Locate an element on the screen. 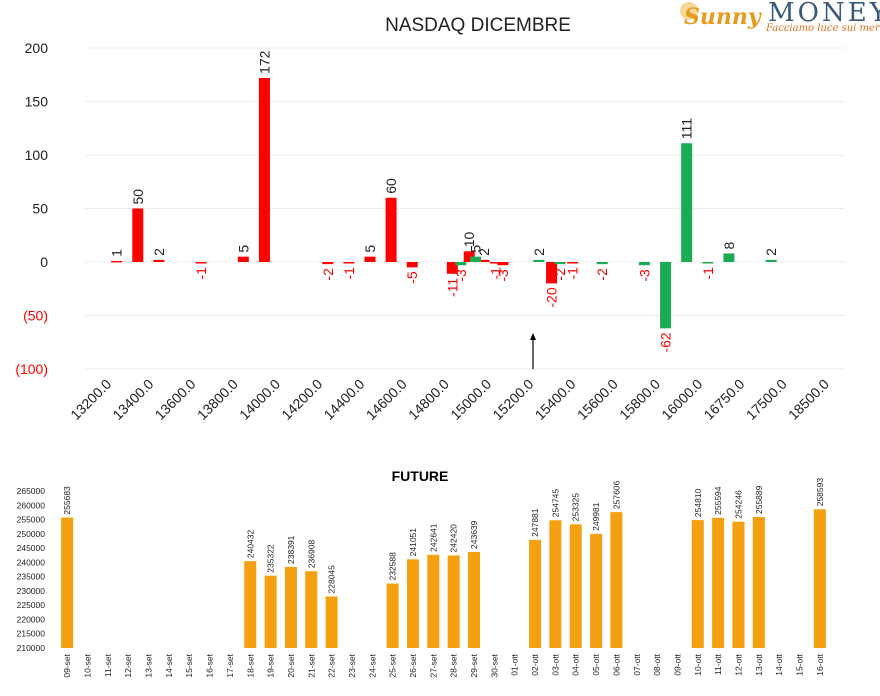 This screenshot has height=696, width=880. y-tick-label: 220000 is located at coordinates (31, 619).